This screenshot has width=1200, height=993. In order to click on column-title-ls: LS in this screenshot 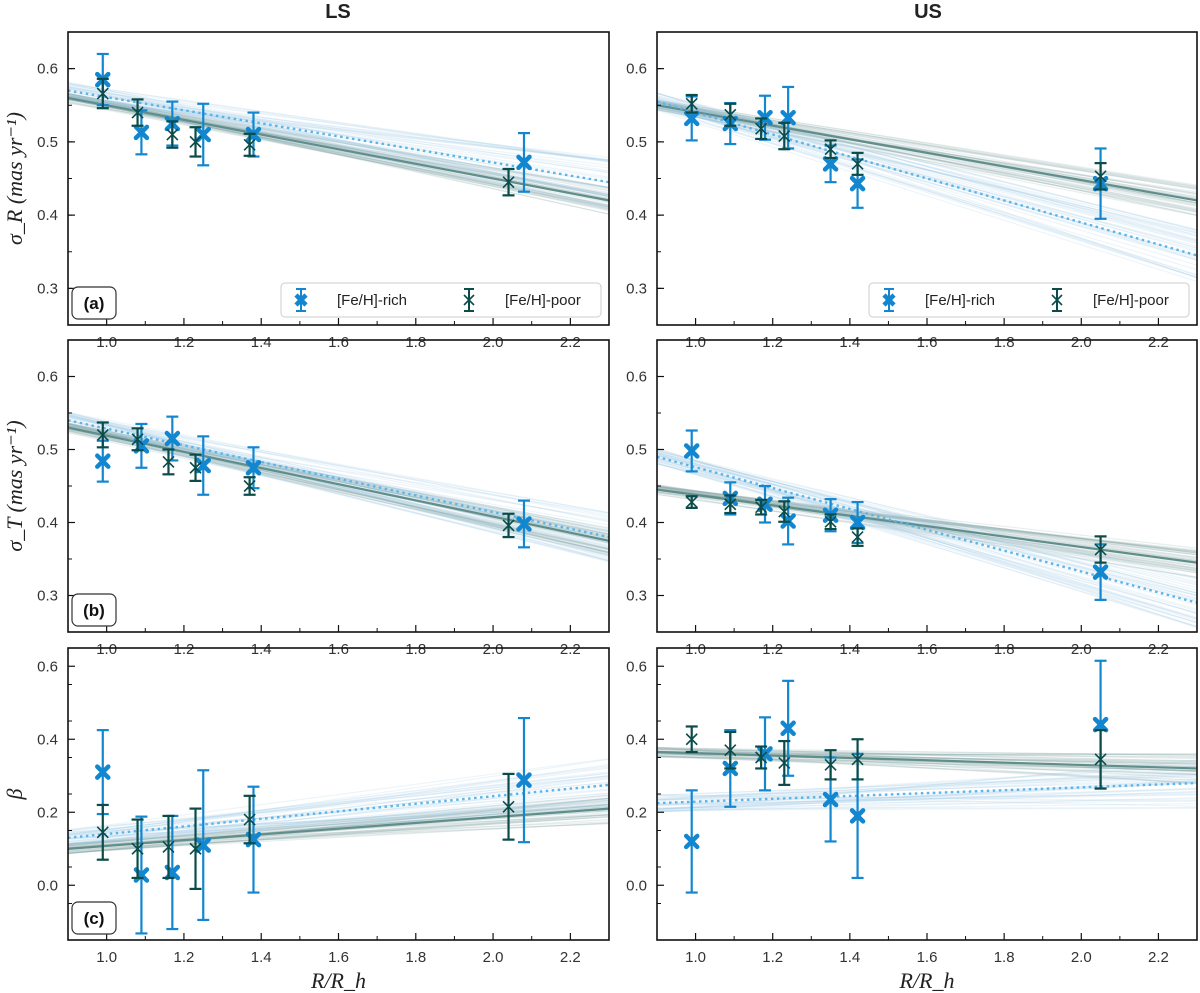, I will do `click(338, 12)`.